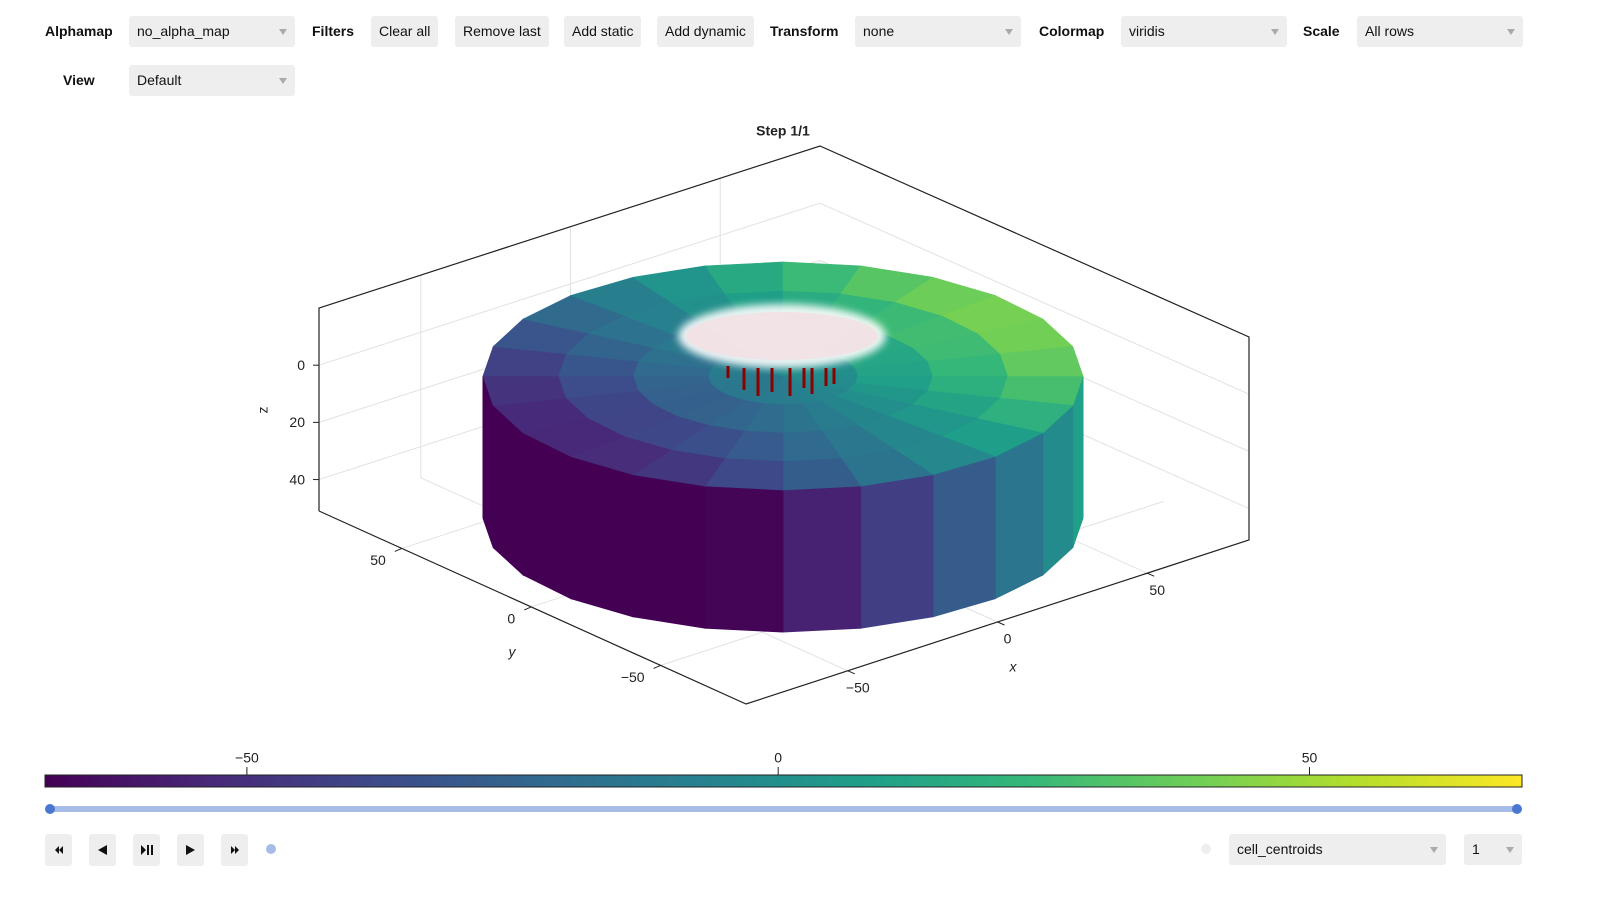 Image resolution: width=1600 pixels, height=900 pixels. What do you see at coordinates (212, 80) in the screenshot?
I see `view-dropdown: Default` at bounding box center [212, 80].